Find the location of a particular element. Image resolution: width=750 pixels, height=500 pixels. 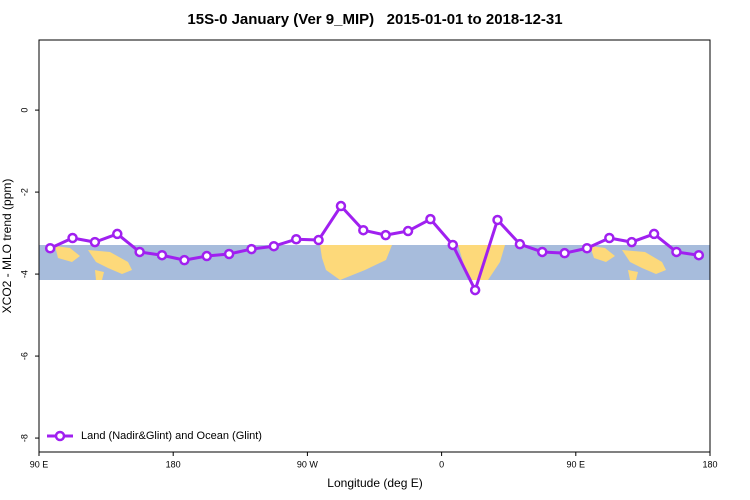

x-tick-label: 90 W is located at coordinates (308, 464).